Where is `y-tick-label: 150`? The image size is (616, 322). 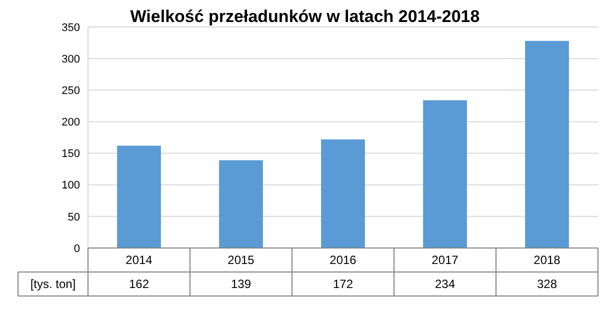 y-tick-label: 150 is located at coordinates (71, 154).